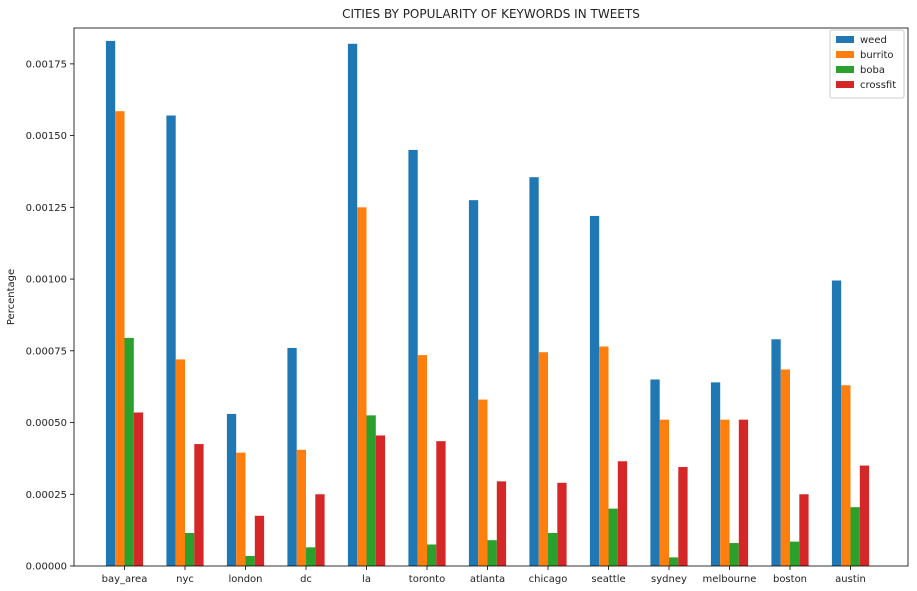 The width and height of the screenshot is (917, 591). I want to click on legend: weed burrito boba crossfit, so click(867, 64).